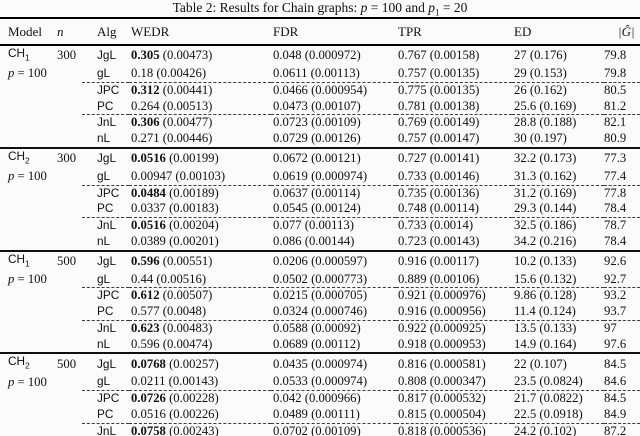 The height and width of the screenshot is (436, 640). What do you see at coordinates (200, 429) in the screenshot?
I see `wedr-cell: 0.0758 (0.00243)` at bounding box center [200, 429].